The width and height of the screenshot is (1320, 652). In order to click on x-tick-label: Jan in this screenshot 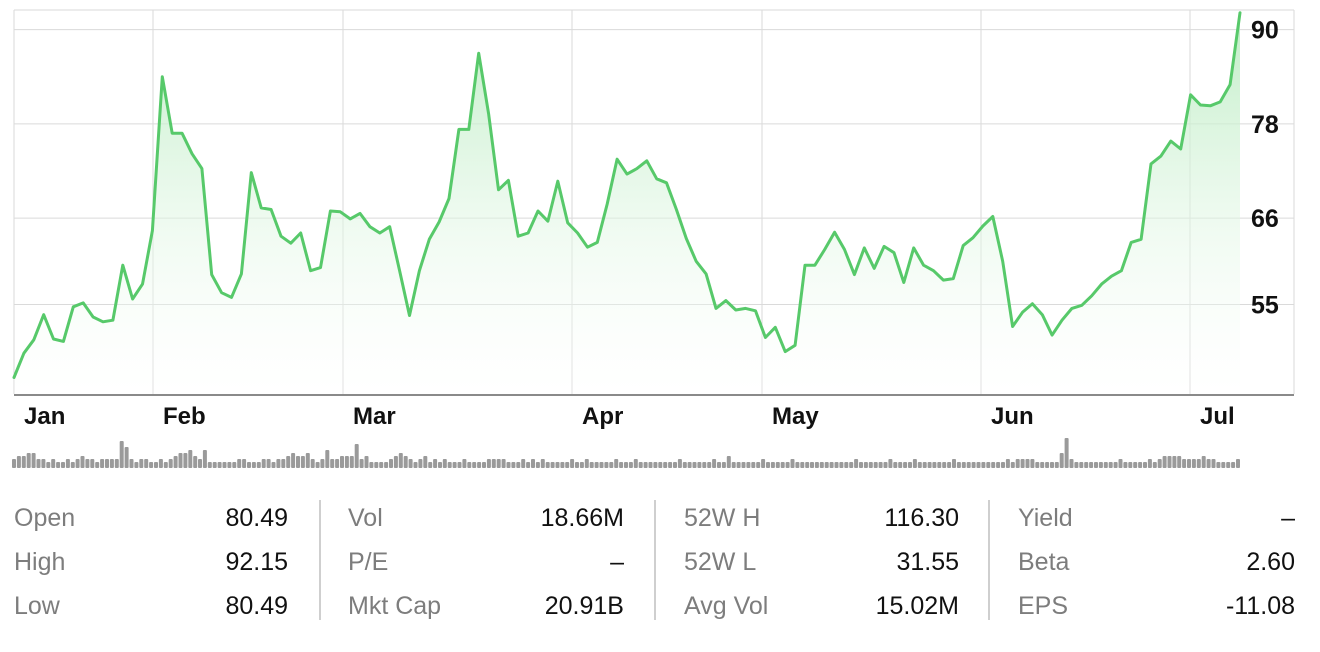, I will do `click(44, 416)`.